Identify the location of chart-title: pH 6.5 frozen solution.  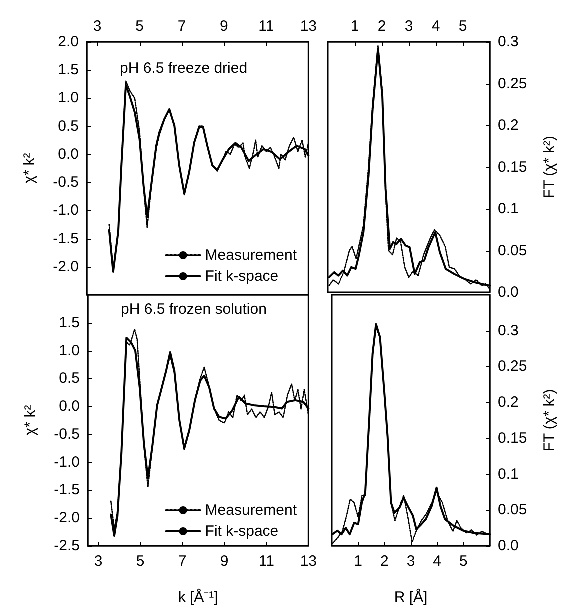
(194, 309).